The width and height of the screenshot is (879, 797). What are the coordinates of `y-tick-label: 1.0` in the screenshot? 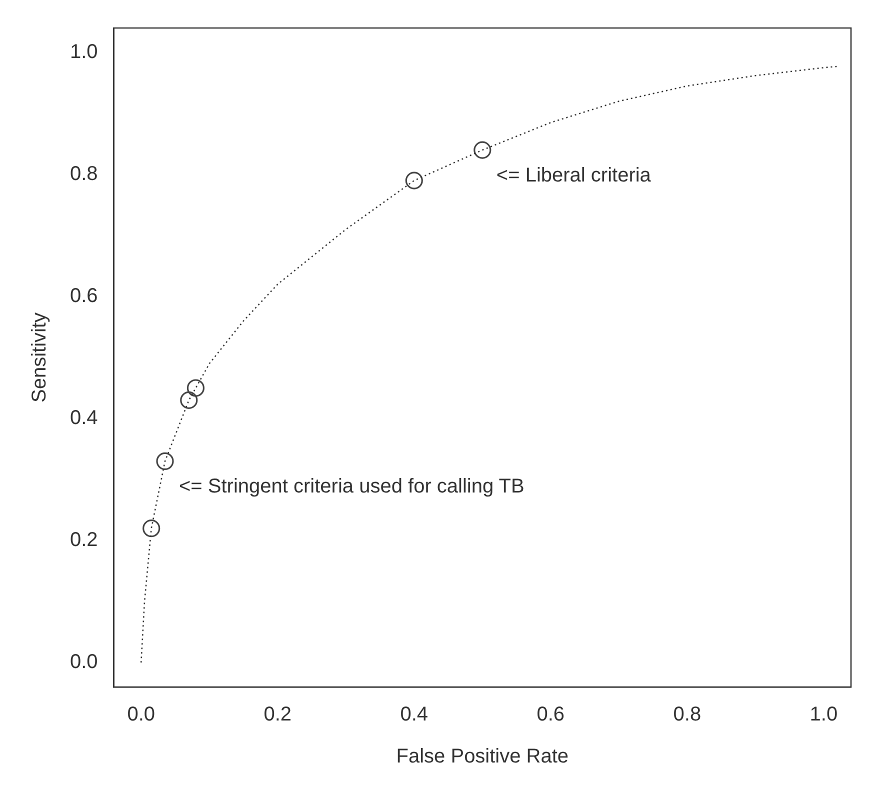 It's located at (84, 51).